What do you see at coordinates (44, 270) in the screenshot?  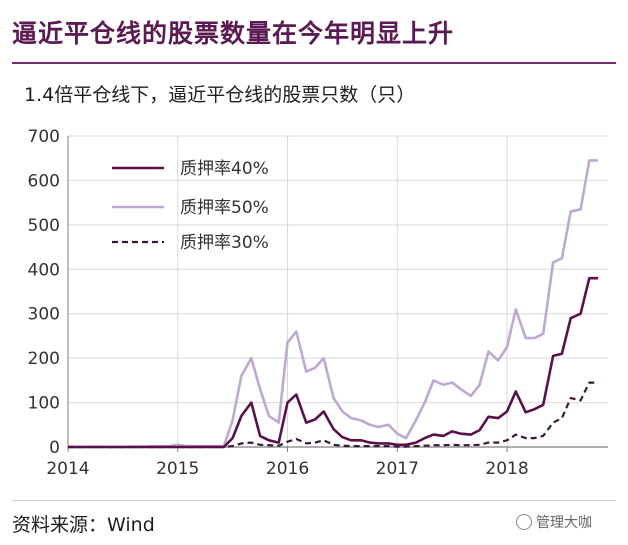 I see `y-tick-label: 400` at bounding box center [44, 270].